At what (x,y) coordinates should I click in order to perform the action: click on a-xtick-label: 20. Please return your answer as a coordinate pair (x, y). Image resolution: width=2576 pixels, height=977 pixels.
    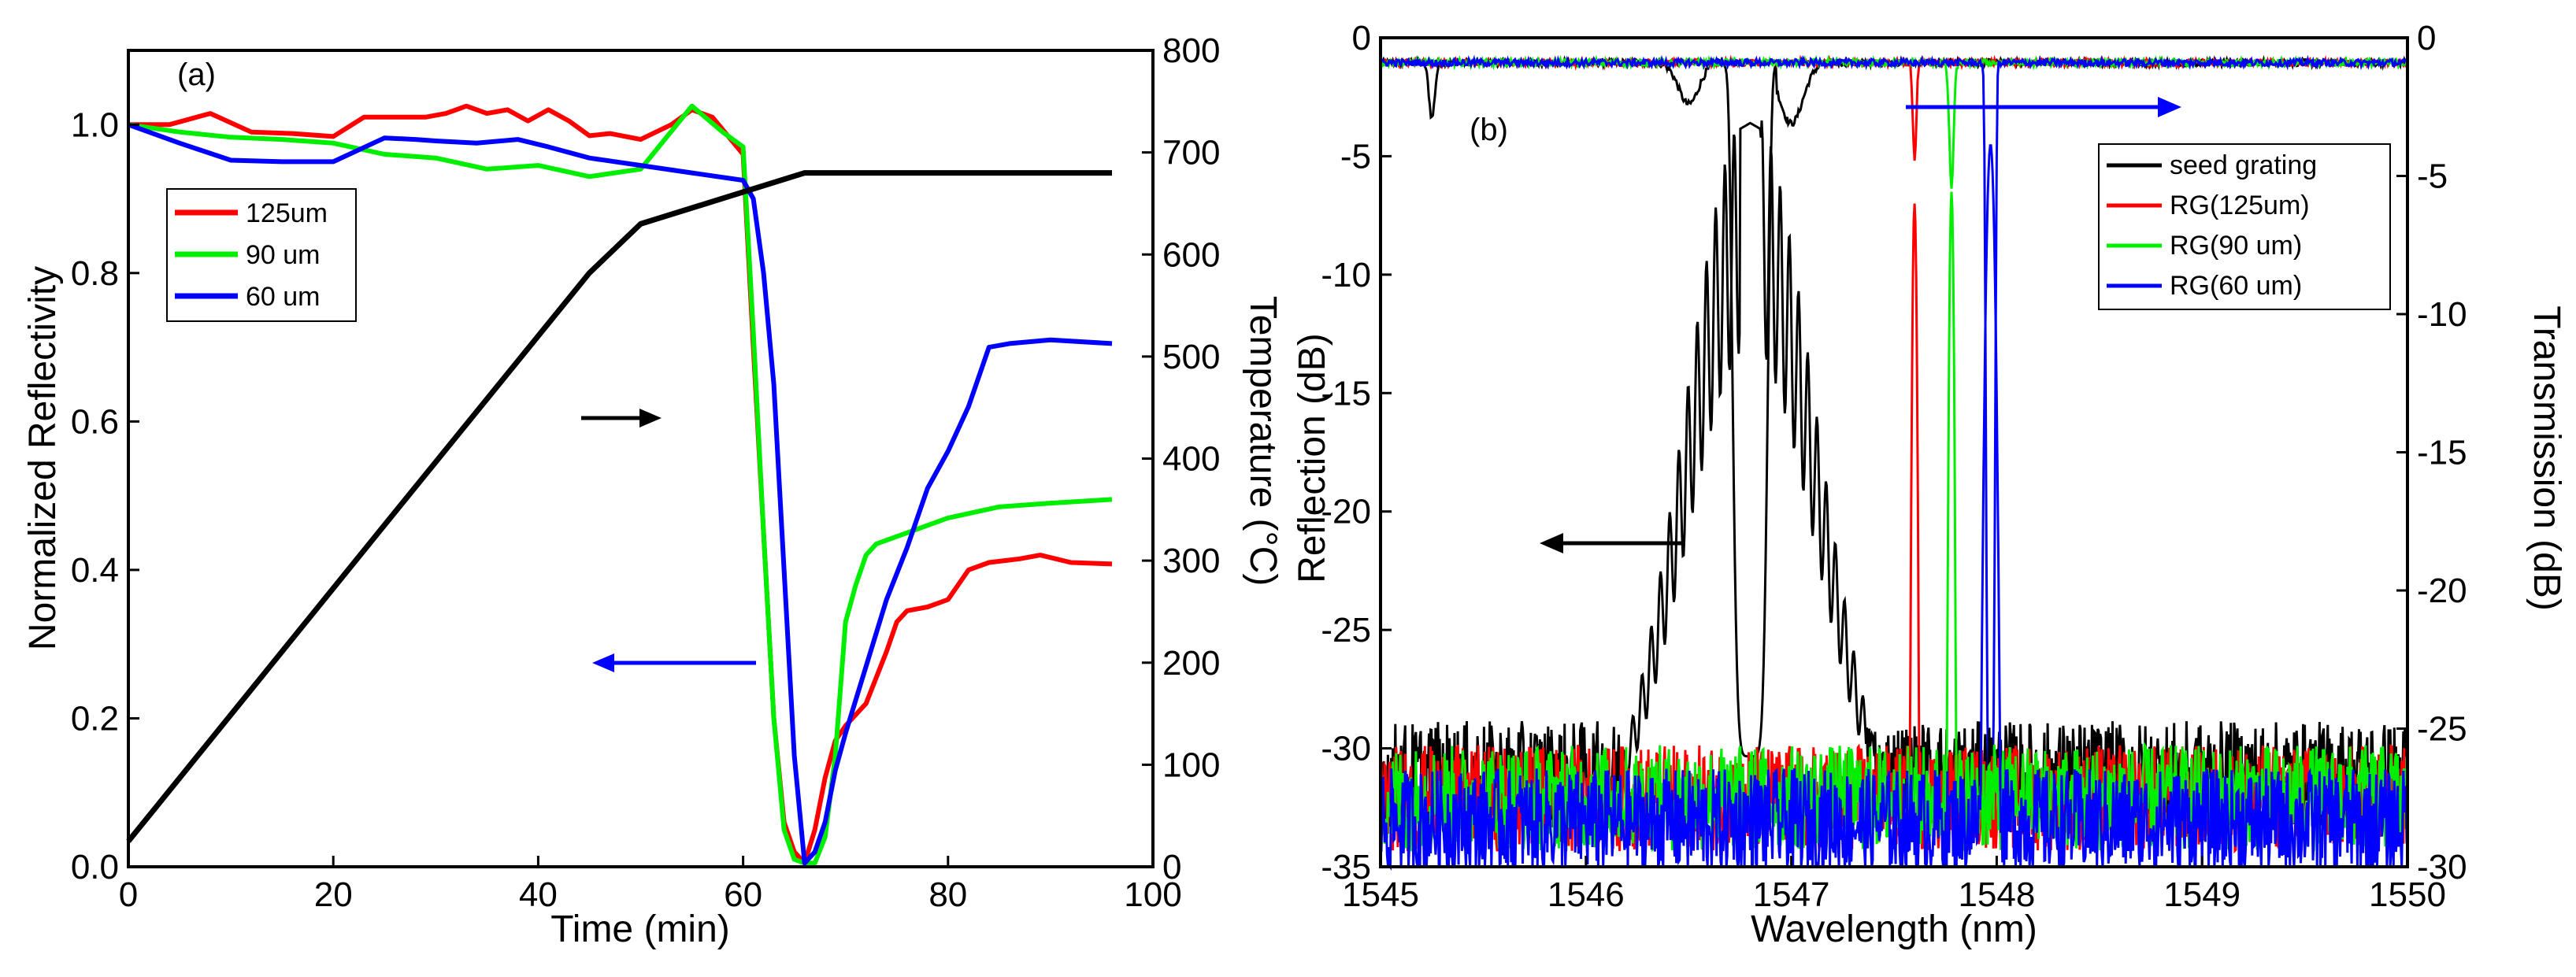
    Looking at the image, I should click on (333, 895).